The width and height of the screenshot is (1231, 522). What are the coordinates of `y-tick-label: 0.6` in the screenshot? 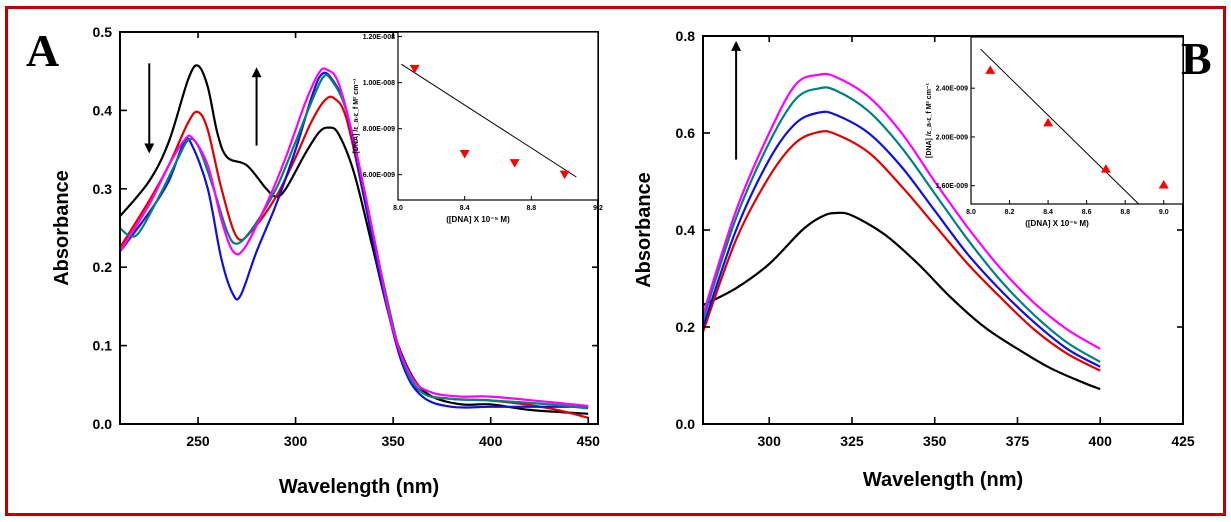 It's located at (686, 133).